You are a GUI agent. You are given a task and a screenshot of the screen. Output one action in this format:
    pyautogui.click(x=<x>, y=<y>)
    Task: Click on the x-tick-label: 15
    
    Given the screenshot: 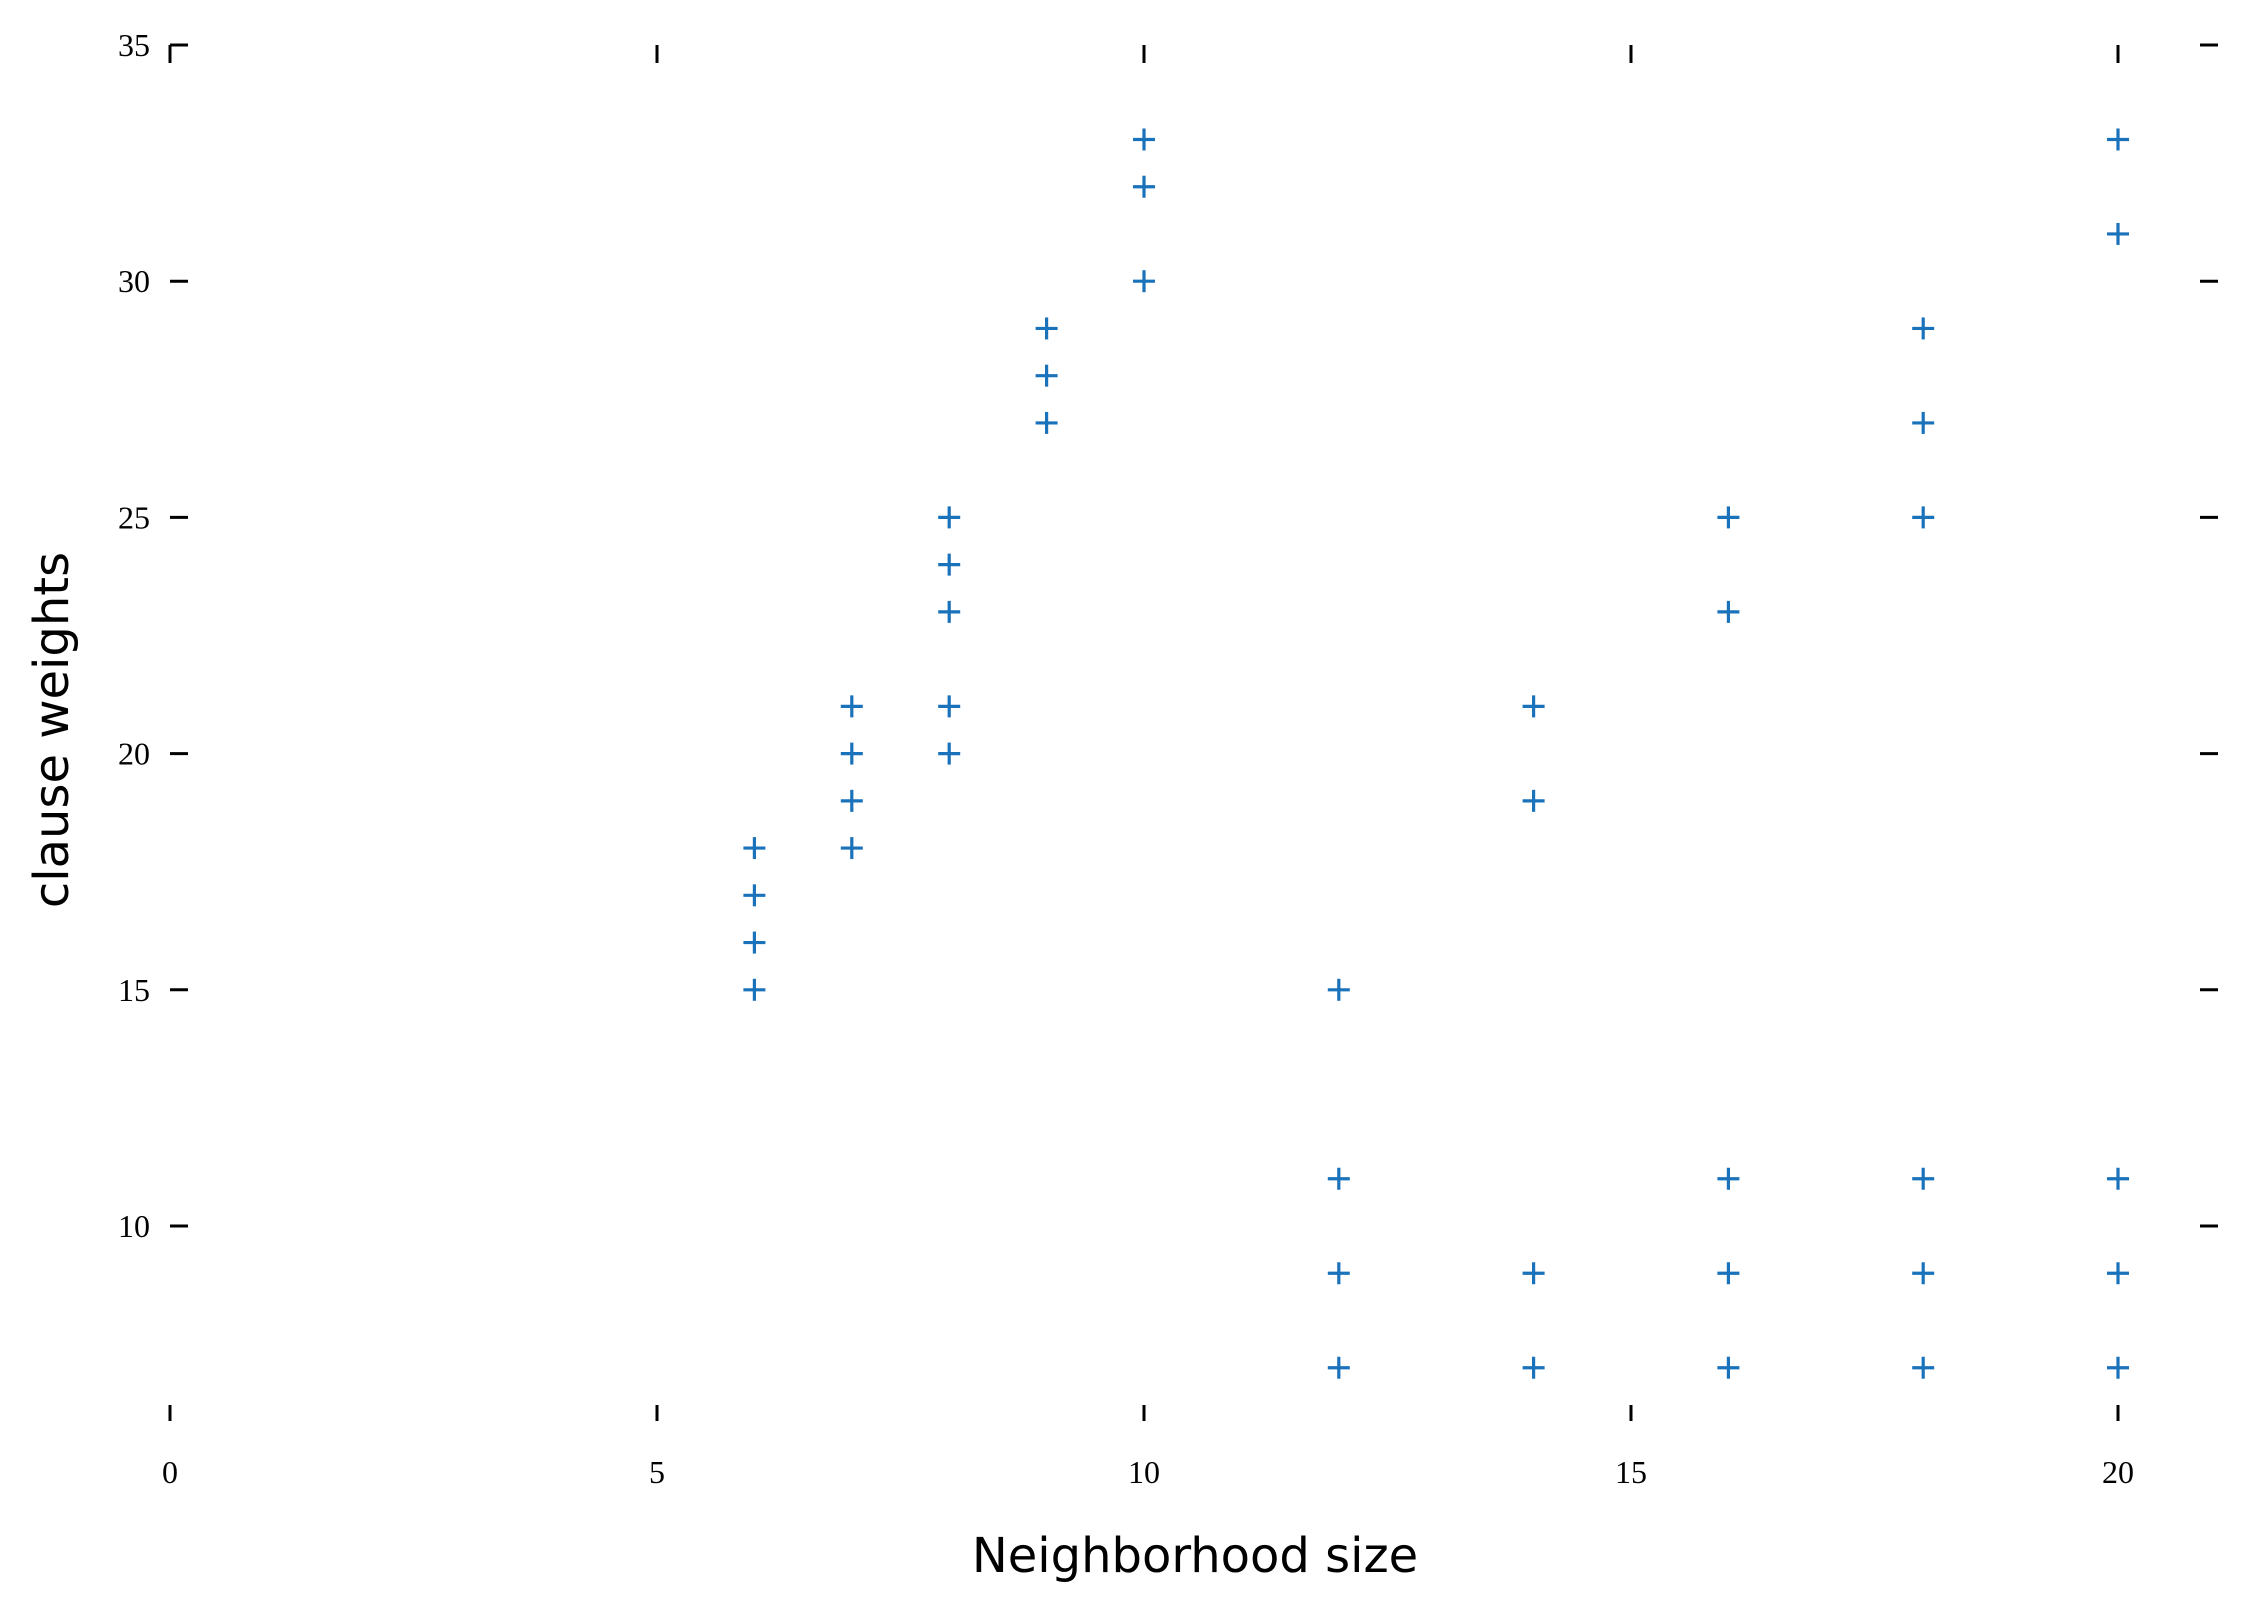 What is the action you would take?
    pyautogui.click(x=1631, y=1472)
    